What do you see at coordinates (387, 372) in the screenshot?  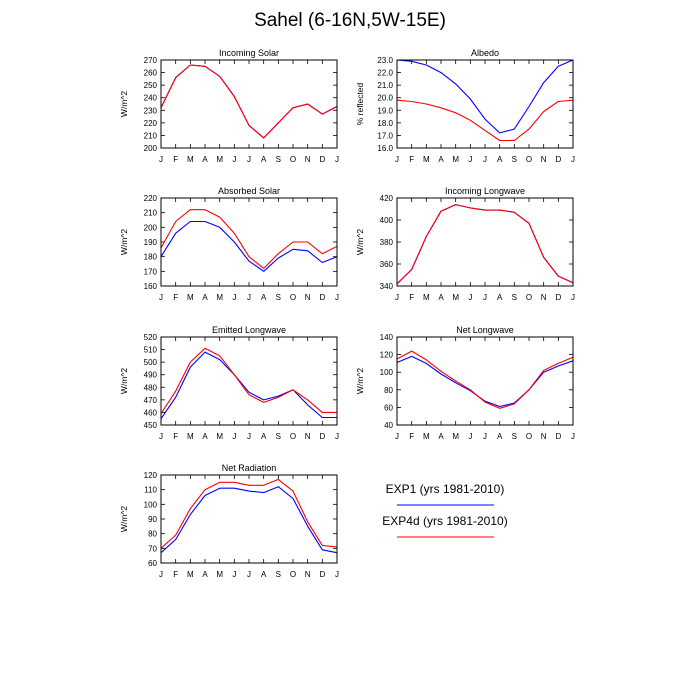 I see `y-tick-label: 100` at bounding box center [387, 372].